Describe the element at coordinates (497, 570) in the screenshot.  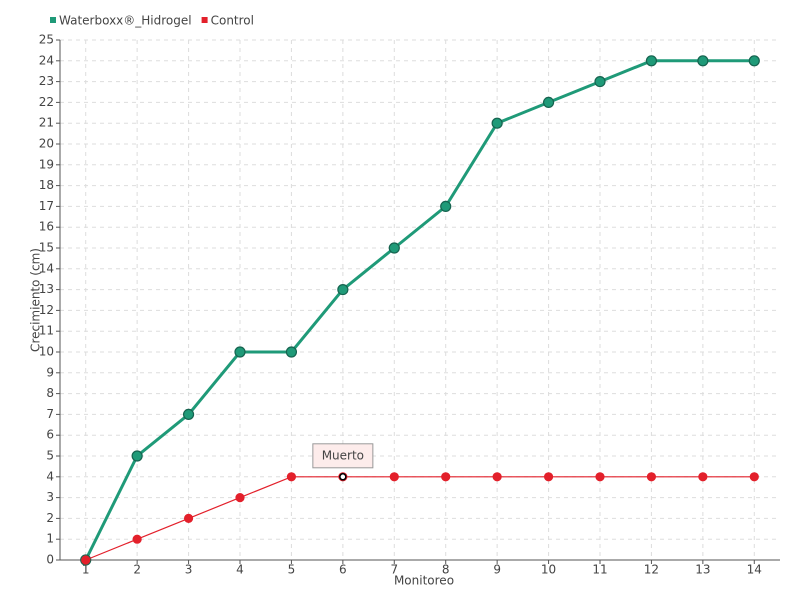
I see `x-tick-label: 9` at that location.